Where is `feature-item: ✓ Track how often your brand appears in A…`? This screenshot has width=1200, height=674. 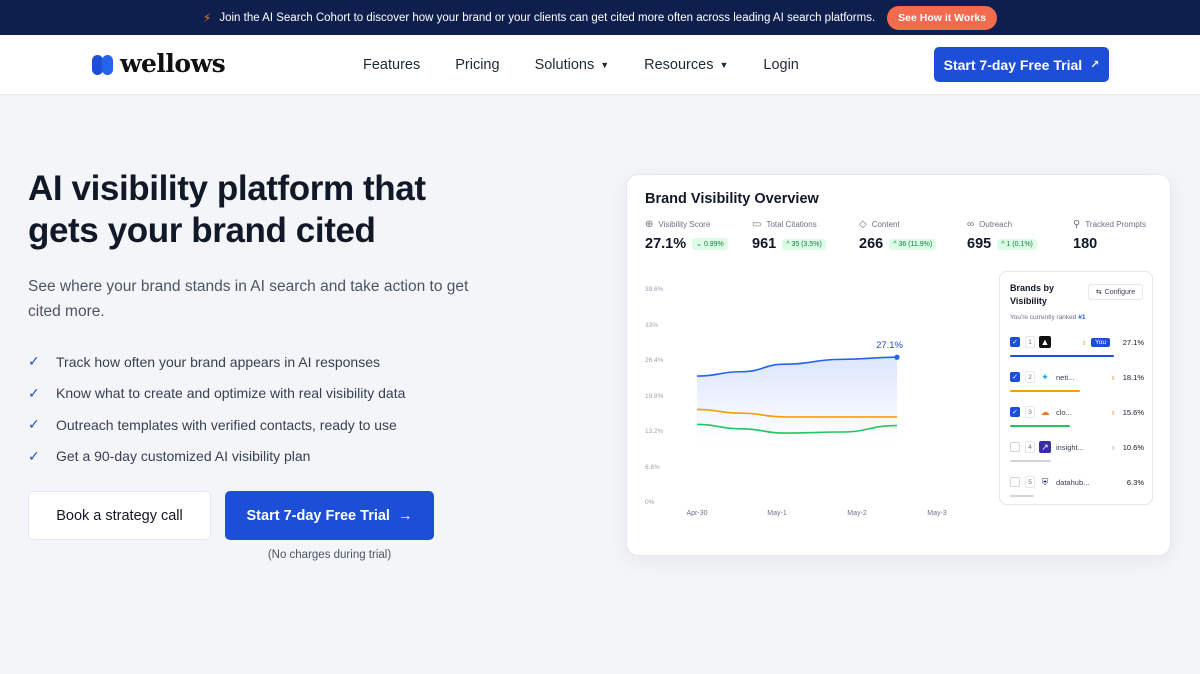
feature-item: ✓ Track how often your brand appears in A… is located at coordinates (216, 362).